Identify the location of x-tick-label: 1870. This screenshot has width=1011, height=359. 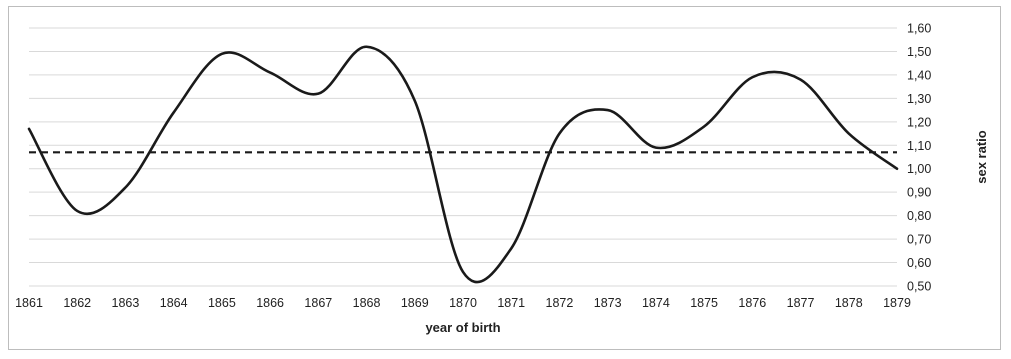
(463, 303).